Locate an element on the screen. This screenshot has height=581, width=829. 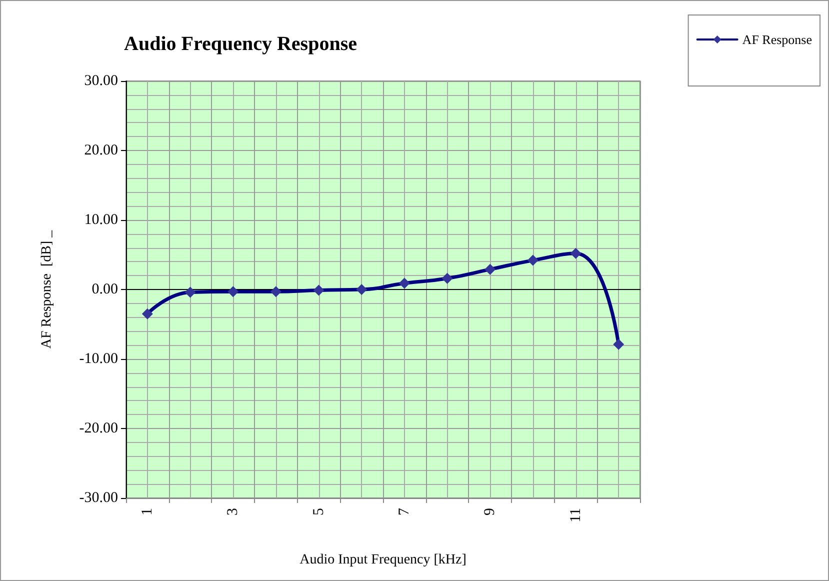
x-tick-label: 1 is located at coordinates (147, 512).